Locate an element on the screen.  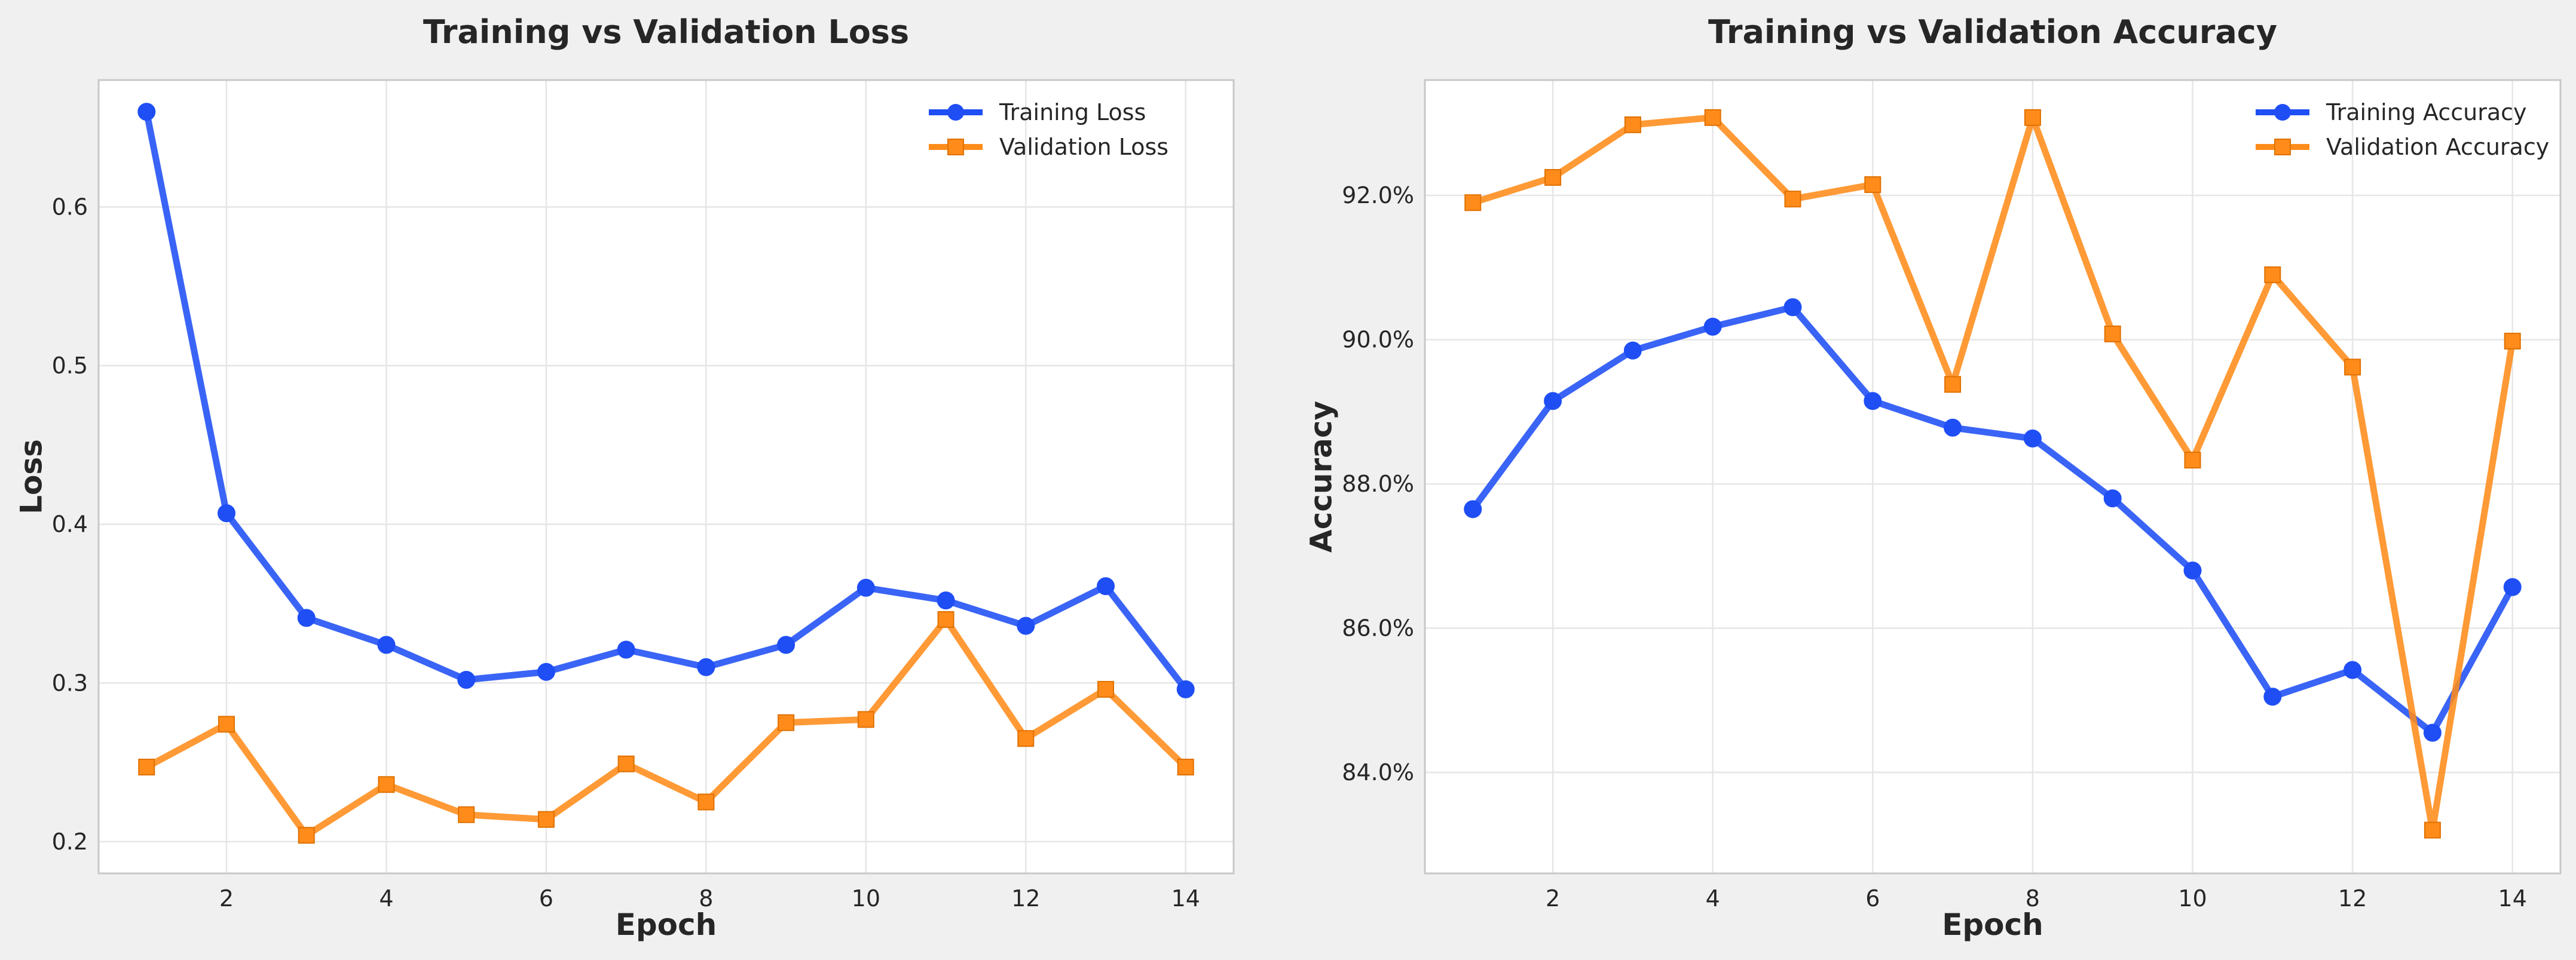
y-tick-label: 84.0% is located at coordinates (1378, 772).